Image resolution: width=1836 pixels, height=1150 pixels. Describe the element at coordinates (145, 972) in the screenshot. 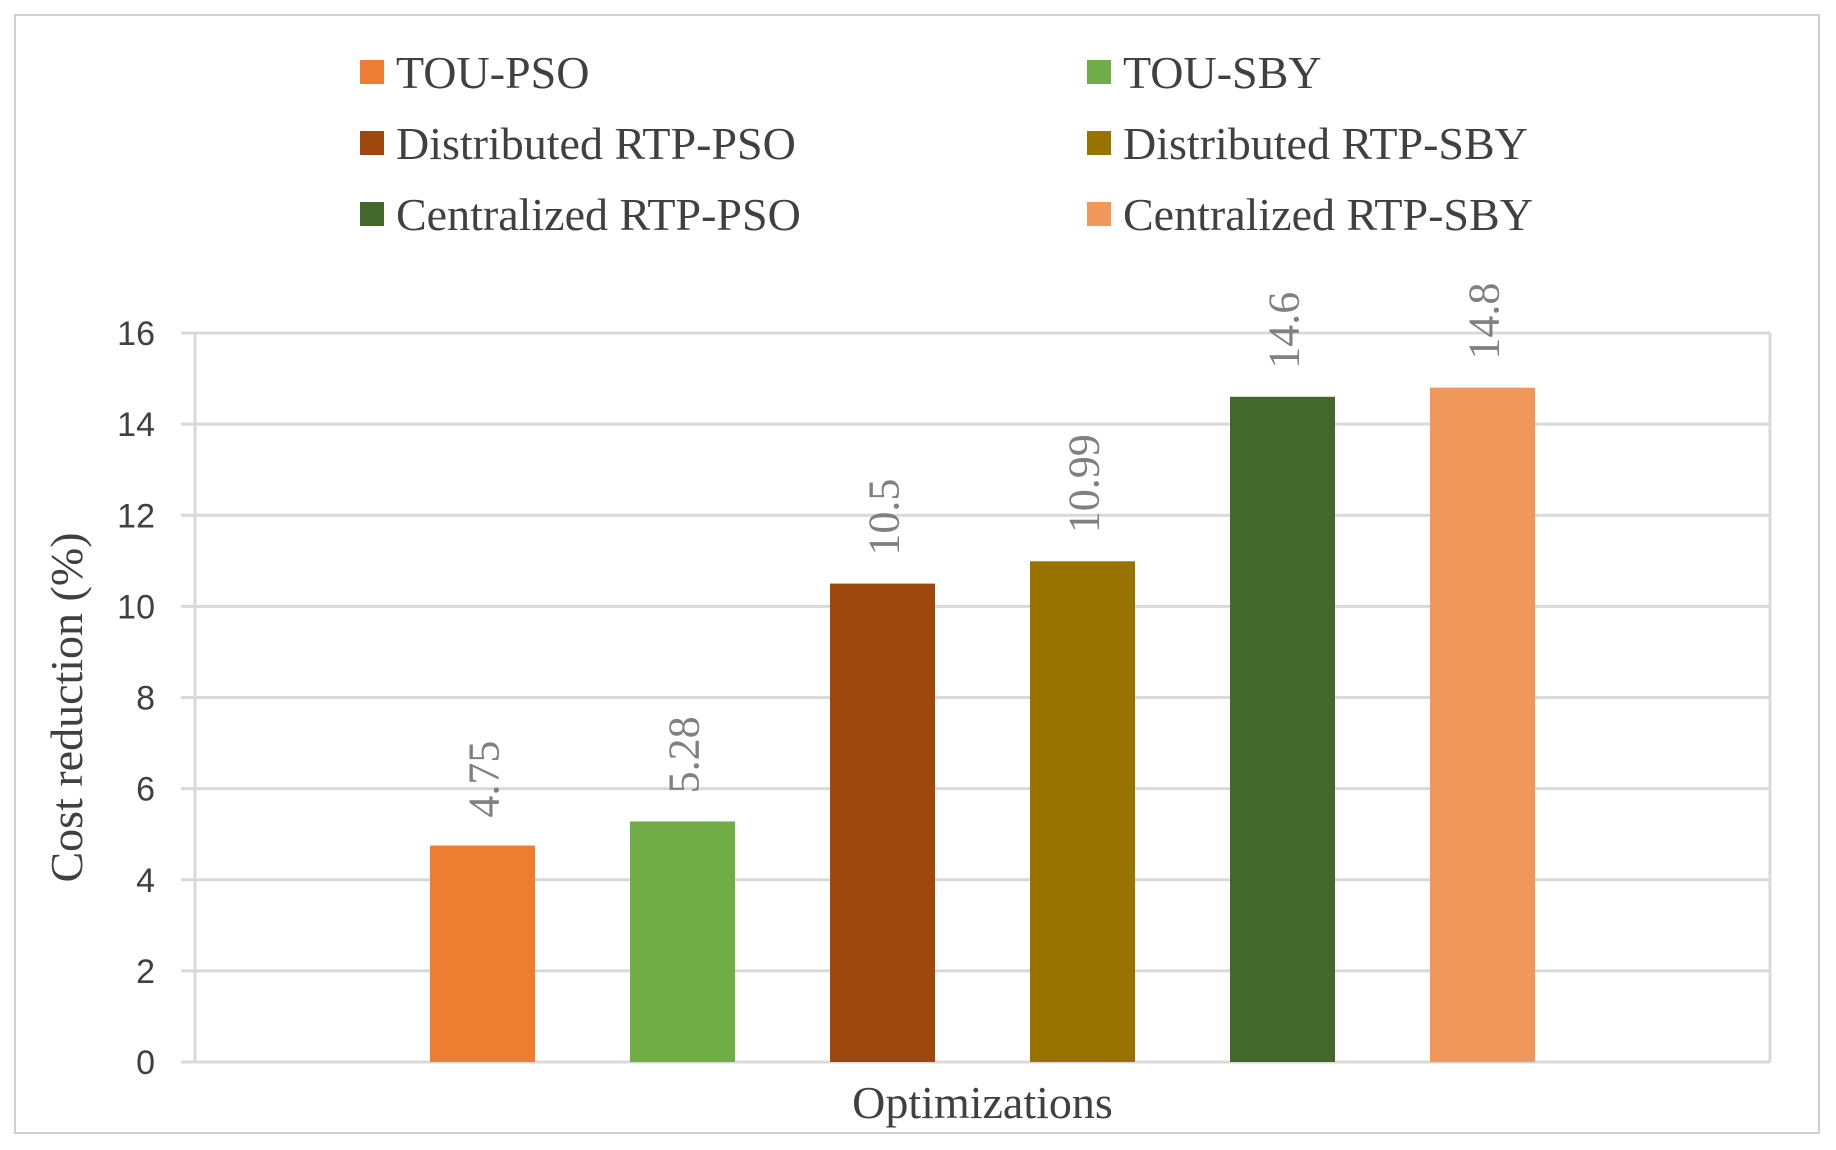

I see `y-tick-label: 2` at that location.